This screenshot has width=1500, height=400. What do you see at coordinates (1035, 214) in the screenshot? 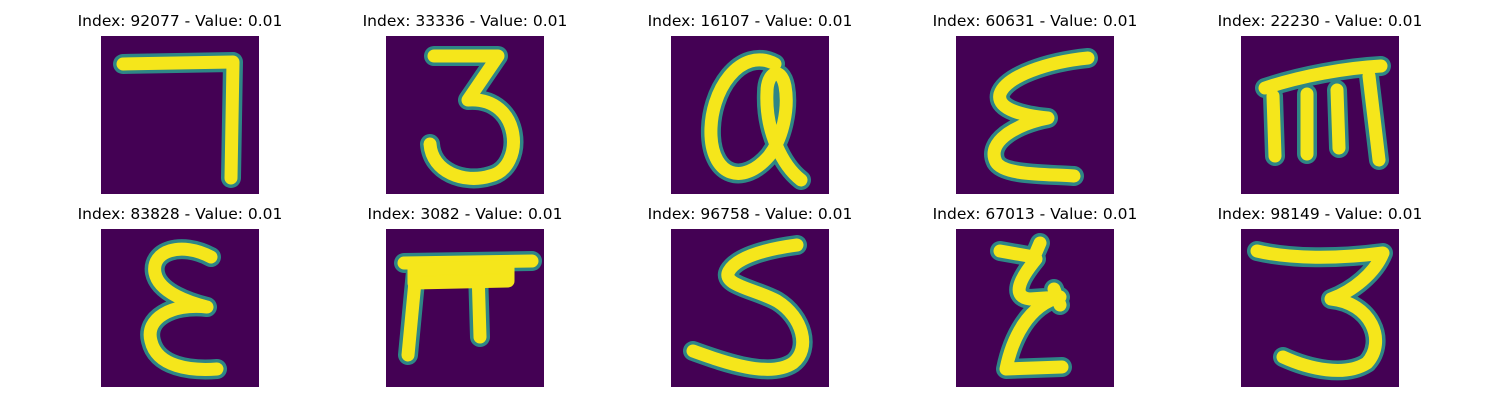
I see `panel-title: Index: 67013 - Value: 0.01` at bounding box center [1035, 214].